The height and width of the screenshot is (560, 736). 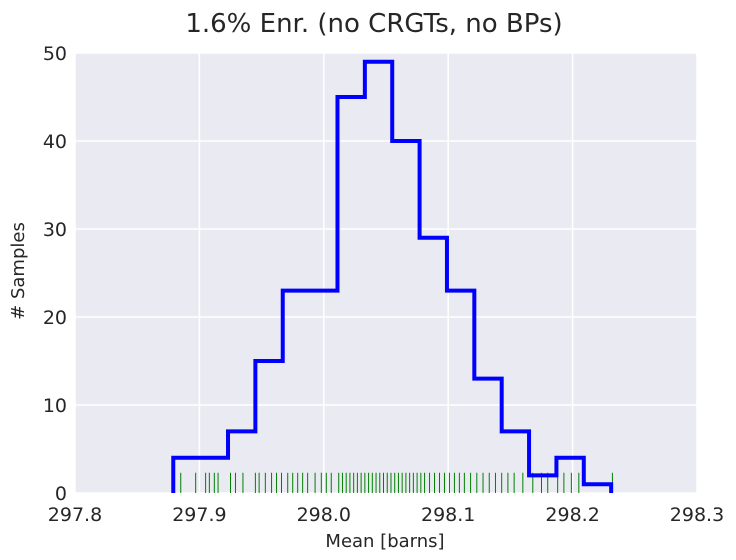 I want to click on y-tick-label: 30, so click(x=55, y=230).